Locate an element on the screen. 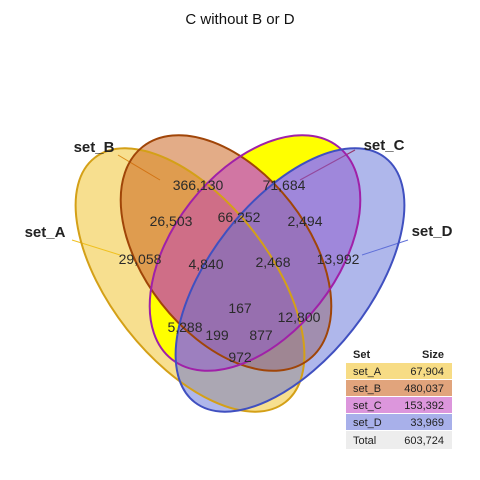 The width and height of the screenshot is (480, 480). region-count-all: 167 is located at coordinates (240, 308).